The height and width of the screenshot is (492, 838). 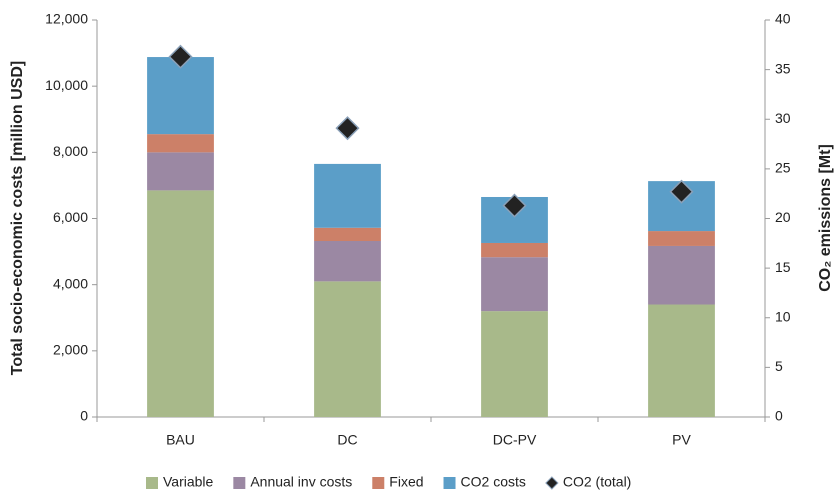 What do you see at coordinates (779, 366) in the screenshot?
I see `y2-tick-label: 5` at bounding box center [779, 366].